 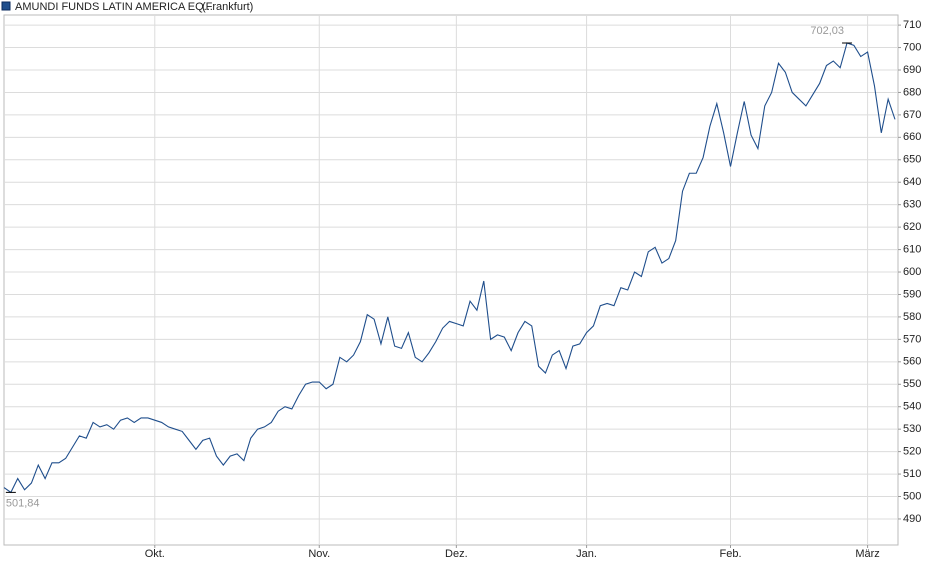 What do you see at coordinates (912, 362) in the screenshot?
I see `y-tick-label: 560` at bounding box center [912, 362].